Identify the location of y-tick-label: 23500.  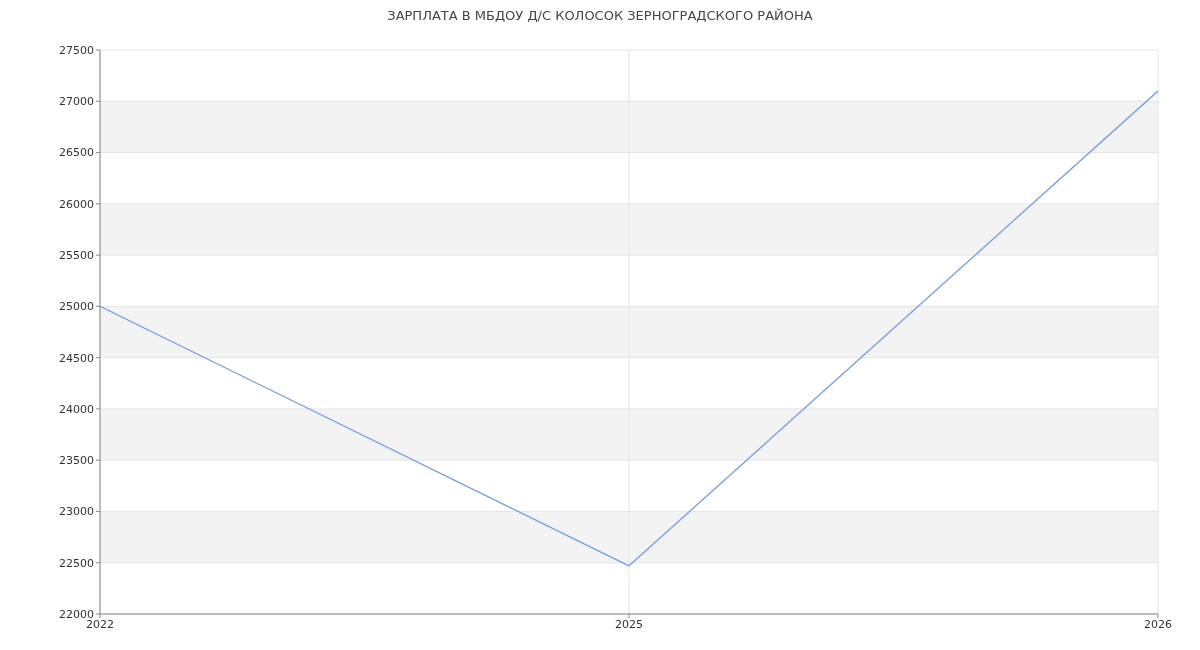
(76, 461).